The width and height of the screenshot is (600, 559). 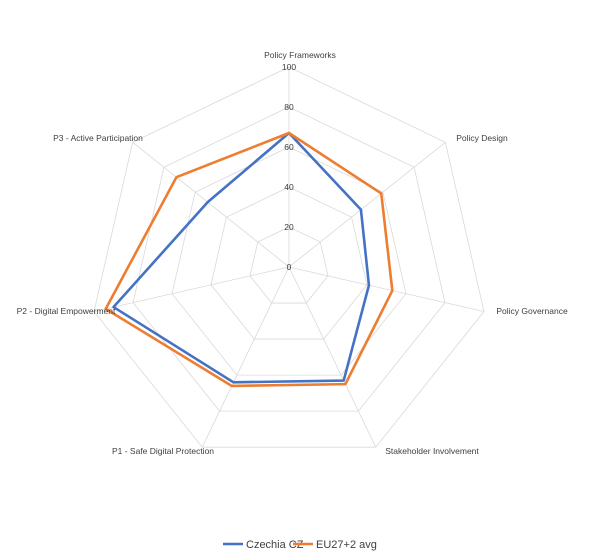 What do you see at coordinates (300, 55) in the screenshot?
I see `axis-label-0: Policy Frameworks` at bounding box center [300, 55].